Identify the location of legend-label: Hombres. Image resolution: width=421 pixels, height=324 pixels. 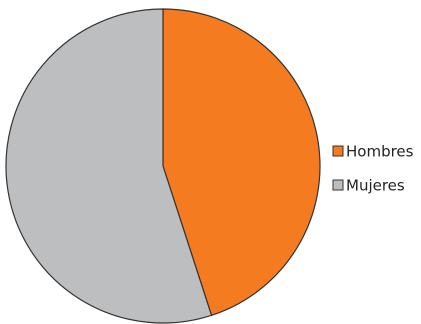
(380, 152).